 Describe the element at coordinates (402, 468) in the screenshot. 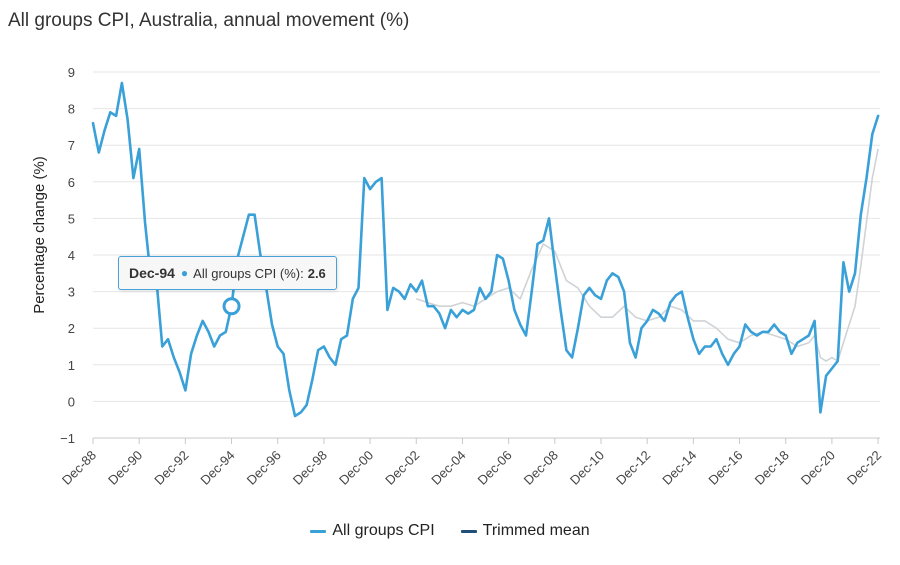

I see `x-tick-label: Dec-02` at that location.